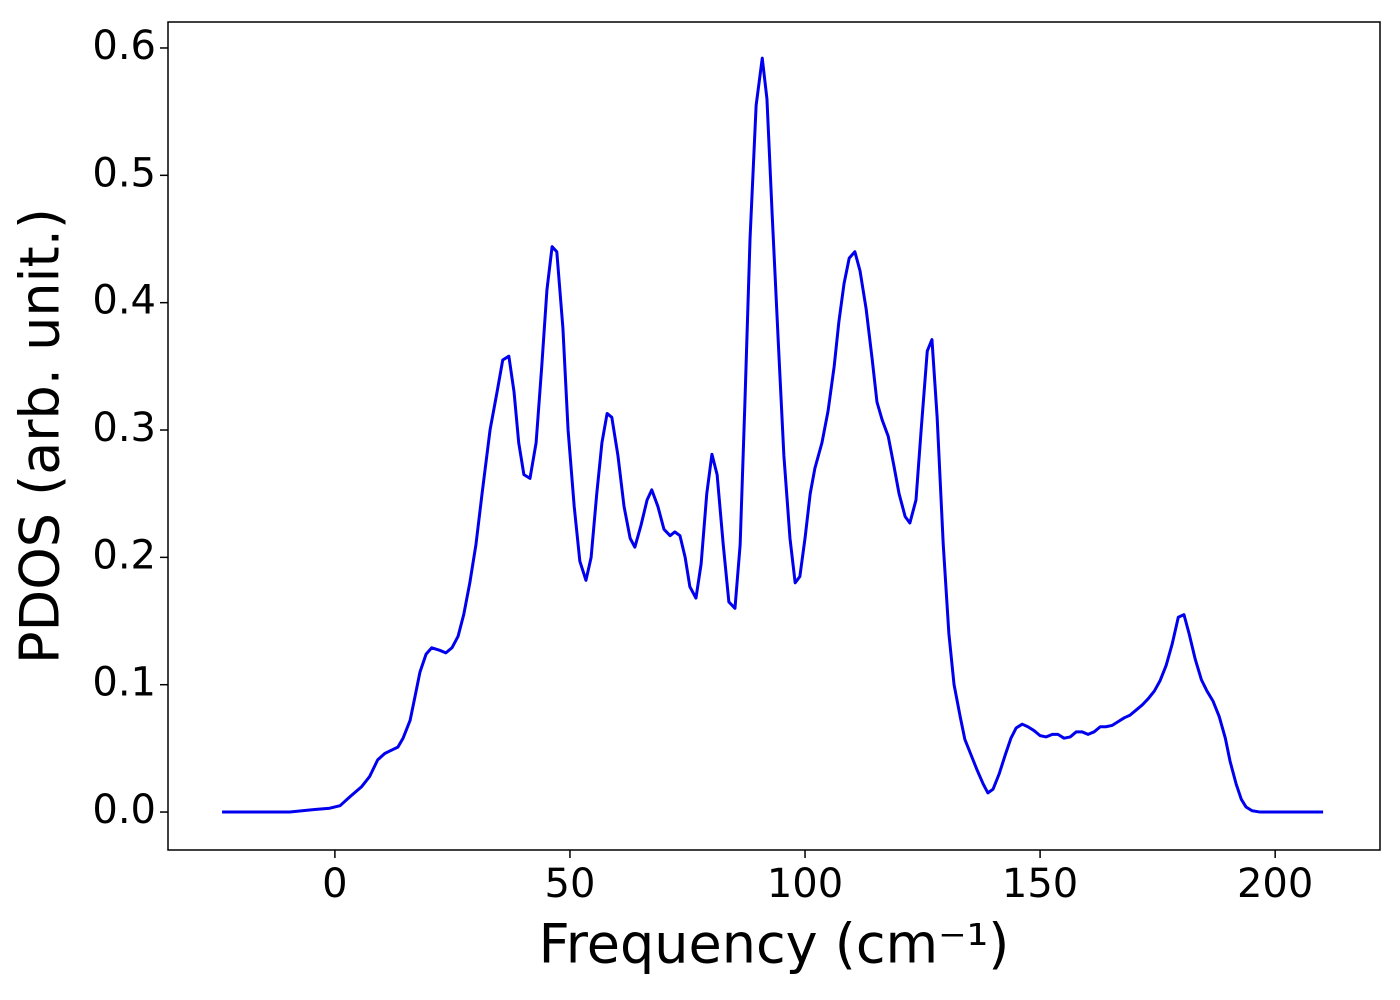 The width and height of the screenshot is (1400, 1000). What do you see at coordinates (1275, 884) in the screenshot?
I see `x-tick-label: 200` at bounding box center [1275, 884].